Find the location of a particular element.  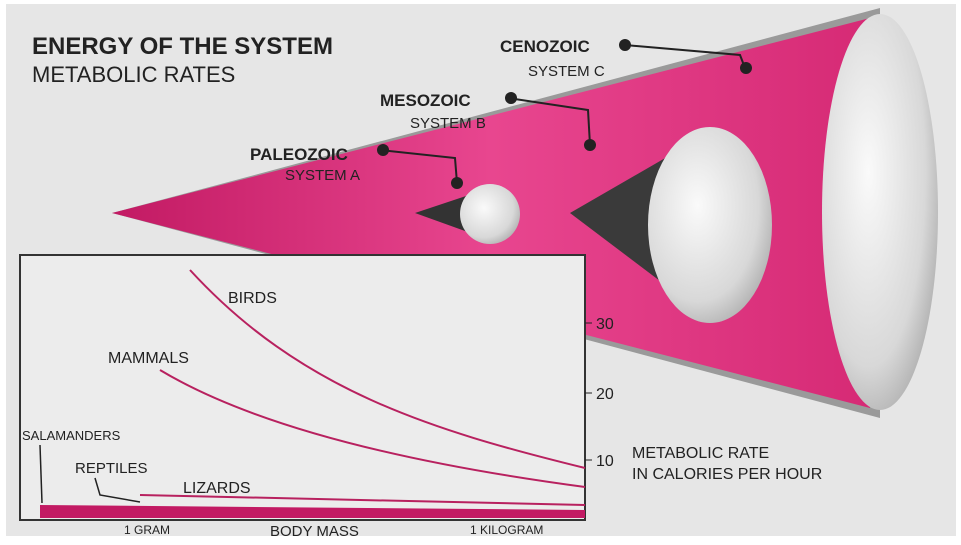

y-axis-label: METABOLIC RATE is located at coordinates (700, 453).